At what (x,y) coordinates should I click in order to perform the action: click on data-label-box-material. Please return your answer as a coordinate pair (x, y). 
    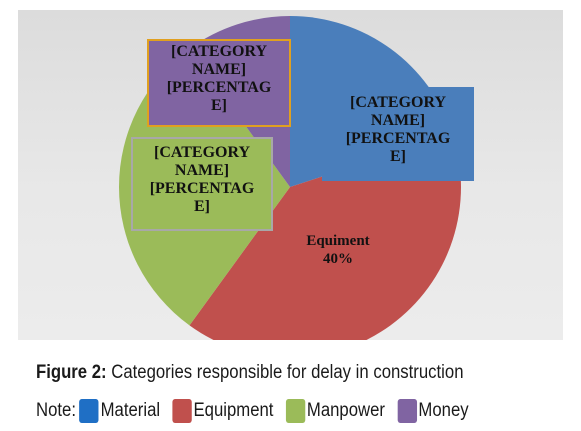
    Looking at the image, I should click on (398, 134).